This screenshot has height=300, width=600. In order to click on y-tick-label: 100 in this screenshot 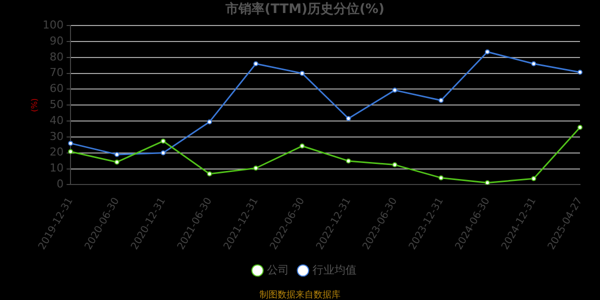, I will do `click(53, 25)`.